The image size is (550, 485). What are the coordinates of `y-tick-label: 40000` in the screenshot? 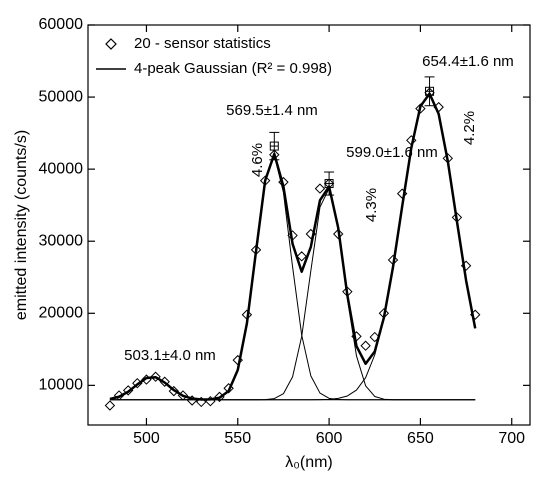 It's located at (61, 168).